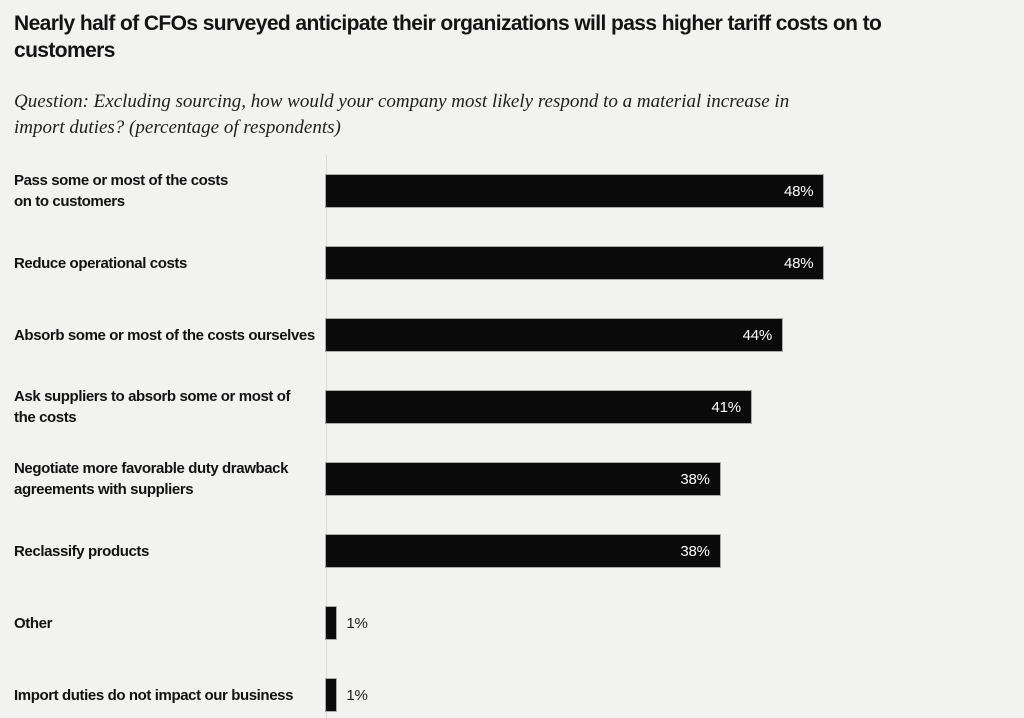 Image resolution: width=1024 pixels, height=718 pixels. I want to click on bar-cell: 44%, so click(668, 335).